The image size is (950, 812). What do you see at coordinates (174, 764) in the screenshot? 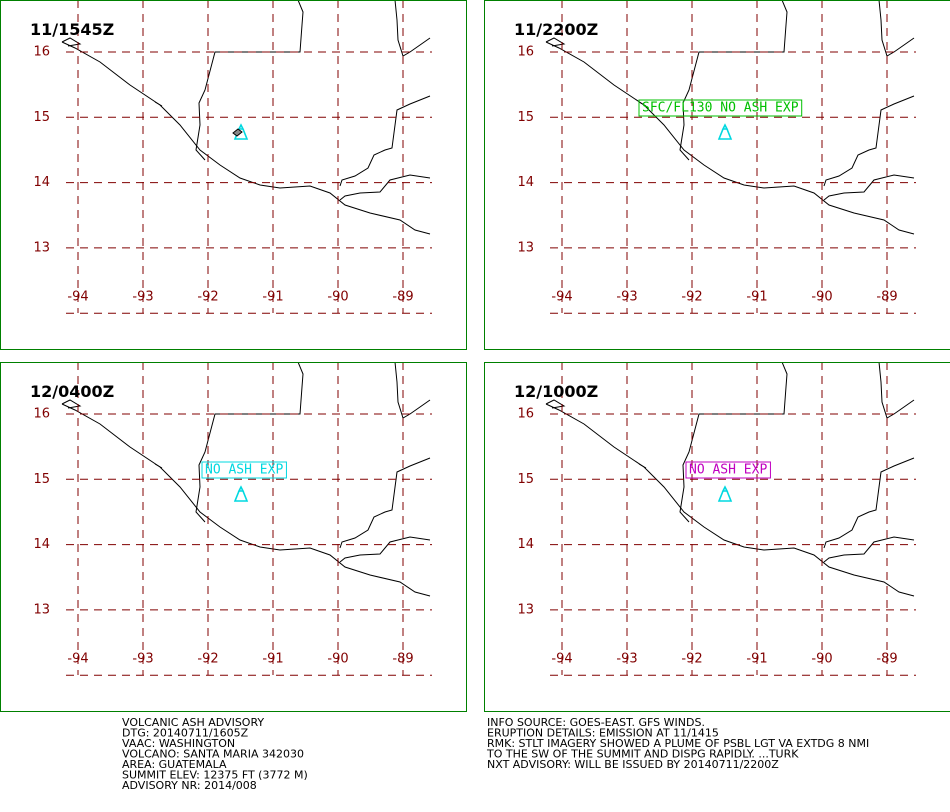
I see `advisory-line: AREA: GUATEMALA` at bounding box center [174, 764].